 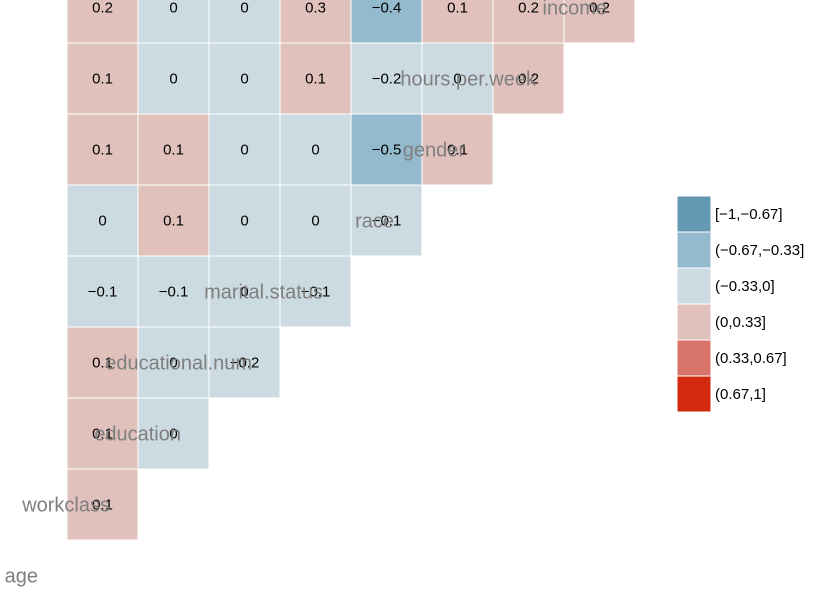 What do you see at coordinates (263, 293) in the screenshot?
I see `variable-label-marital.status: marital.status` at bounding box center [263, 293].